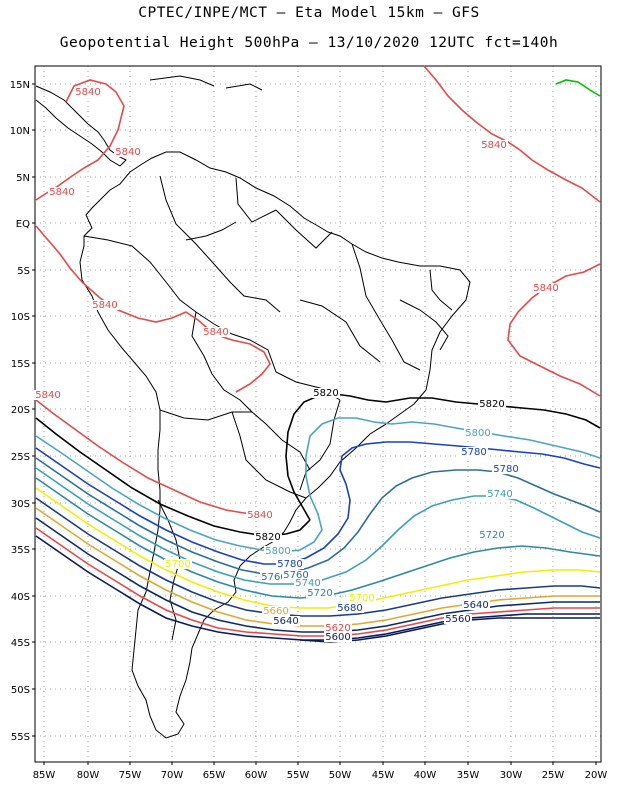  I want to click on lon-label: 85W, so click(44, 775).